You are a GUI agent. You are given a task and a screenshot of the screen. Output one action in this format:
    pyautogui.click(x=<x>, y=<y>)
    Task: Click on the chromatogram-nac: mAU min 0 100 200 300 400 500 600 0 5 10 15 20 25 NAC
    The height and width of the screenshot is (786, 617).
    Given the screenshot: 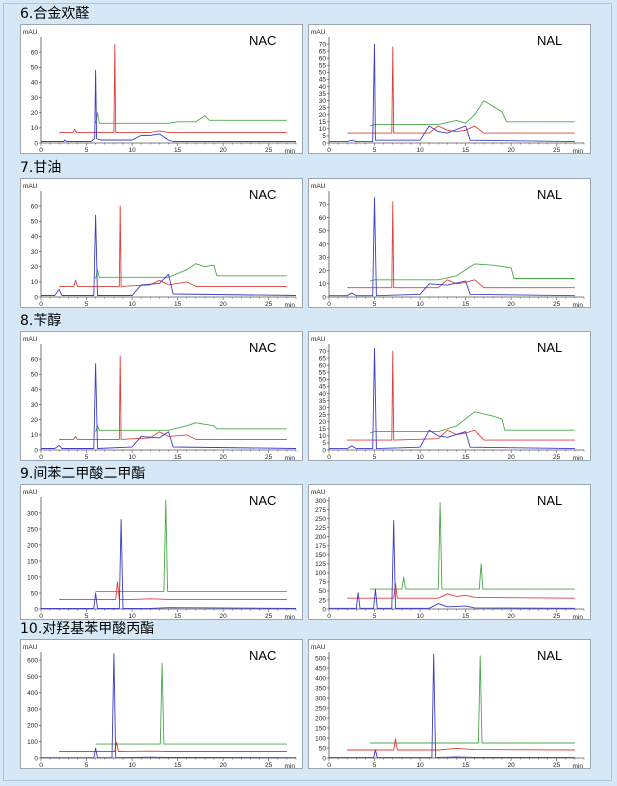 What is the action you would take?
    pyautogui.click(x=161, y=704)
    